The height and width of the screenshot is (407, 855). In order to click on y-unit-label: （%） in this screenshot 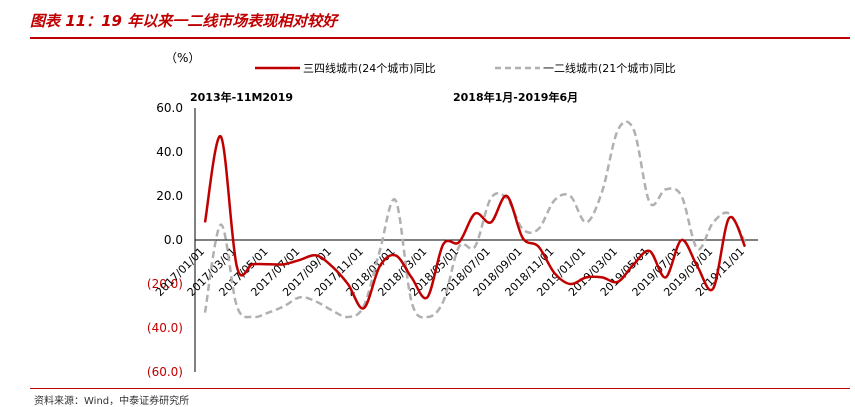, I will do `click(182, 58)`.